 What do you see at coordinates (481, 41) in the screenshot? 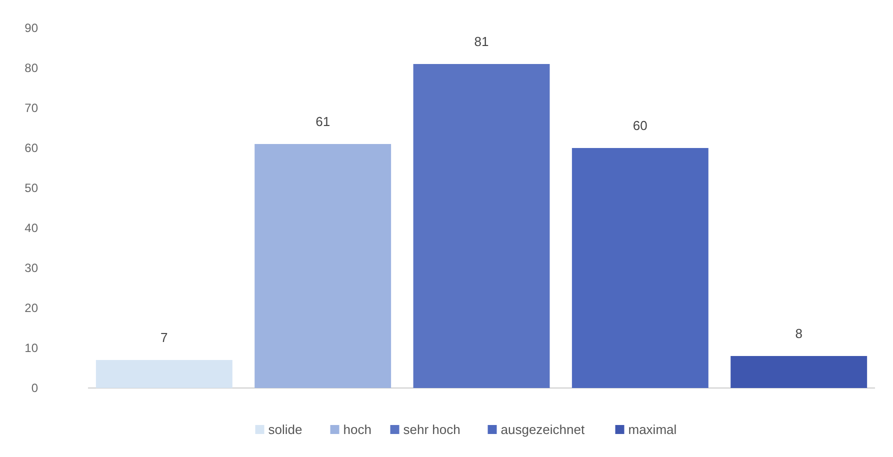
I see `data-label: 81` at bounding box center [481, 41].